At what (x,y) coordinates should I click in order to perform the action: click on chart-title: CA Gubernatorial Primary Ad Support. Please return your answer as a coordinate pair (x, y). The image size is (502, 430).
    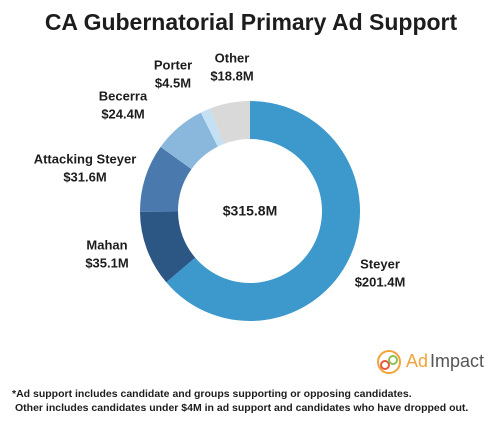
    Looking at the image, I should click on (251, 22).